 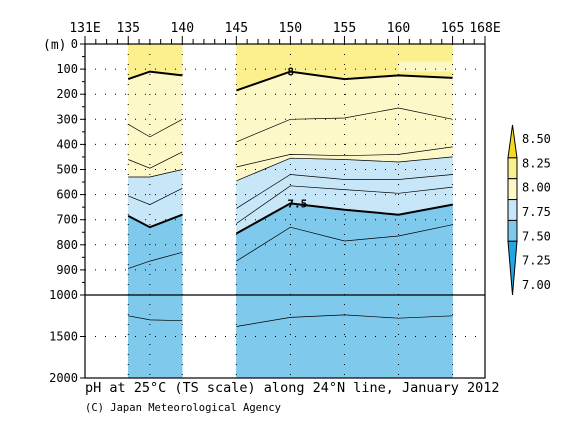 What do you see at coordinates (63, 295) in the screenshot?
I see `y-tick-label: 1000` at bounding box center [63, 295].